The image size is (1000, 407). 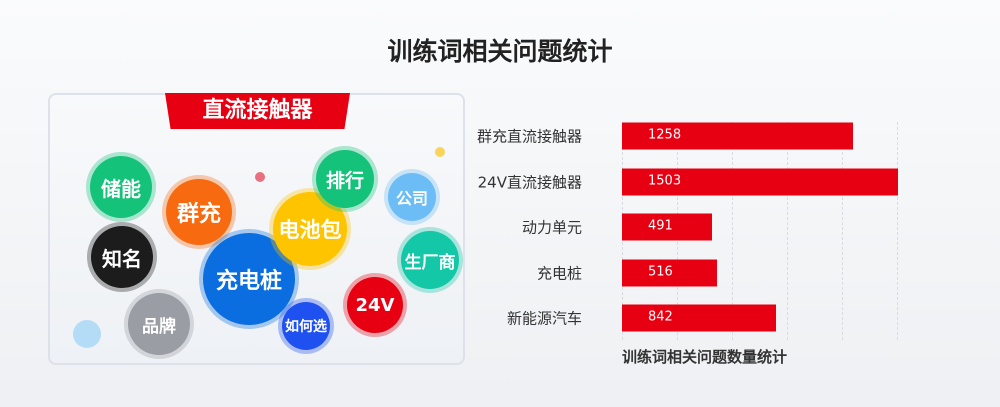 What do you see at coordinates (665, 180) in the screenshot?
I see `bar-value-label: 1503` at bounding box center [665, 180].